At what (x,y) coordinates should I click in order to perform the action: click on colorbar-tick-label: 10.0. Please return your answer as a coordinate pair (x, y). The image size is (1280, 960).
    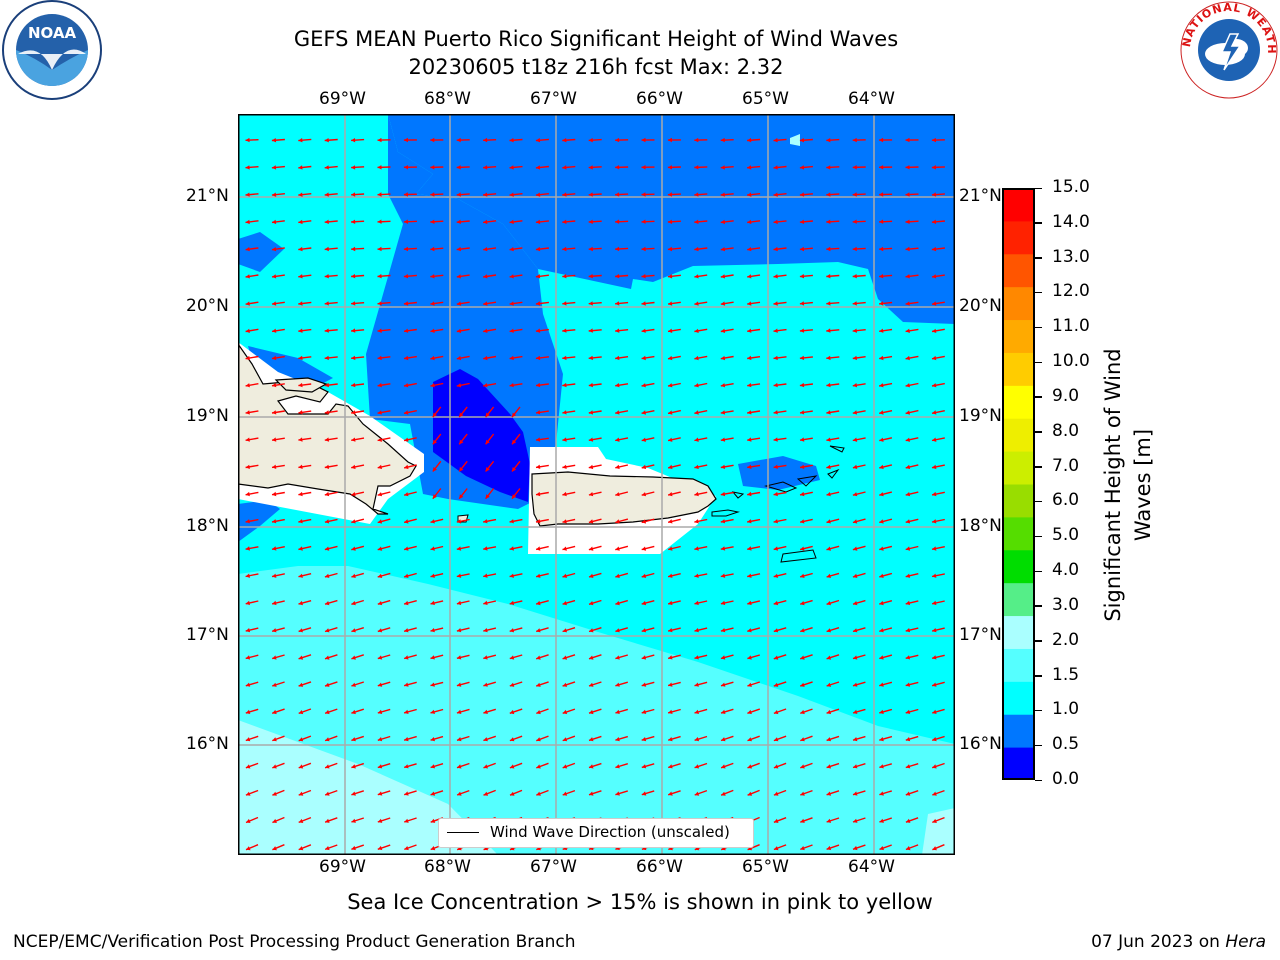
    Looking at the image, I should click on (1071, 361).